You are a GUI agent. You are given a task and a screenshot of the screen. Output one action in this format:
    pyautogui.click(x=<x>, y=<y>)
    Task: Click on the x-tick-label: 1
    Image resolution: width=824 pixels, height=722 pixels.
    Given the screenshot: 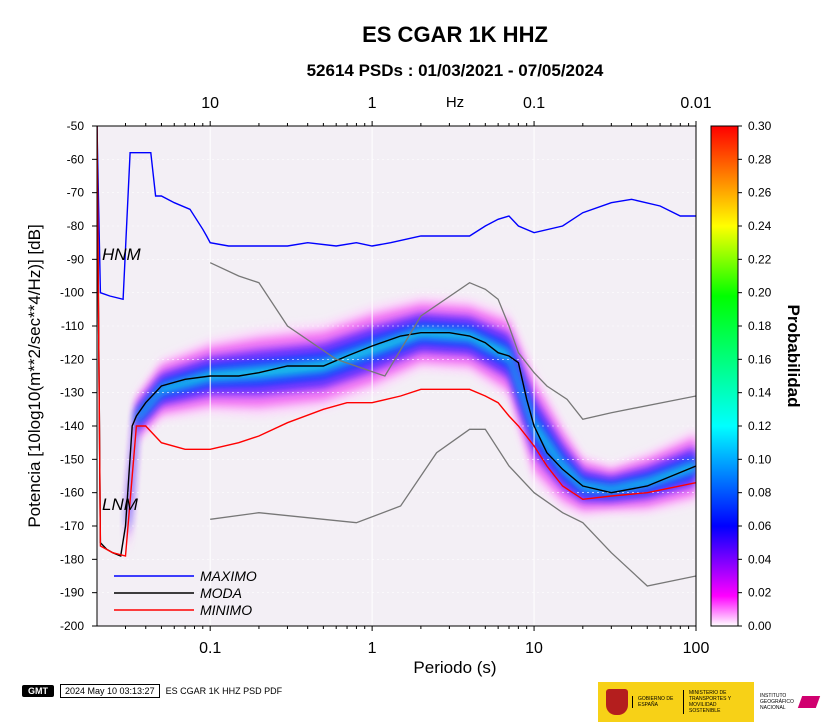 What is the action you would take?
    pyautogui.click(x=372, y=648)
    